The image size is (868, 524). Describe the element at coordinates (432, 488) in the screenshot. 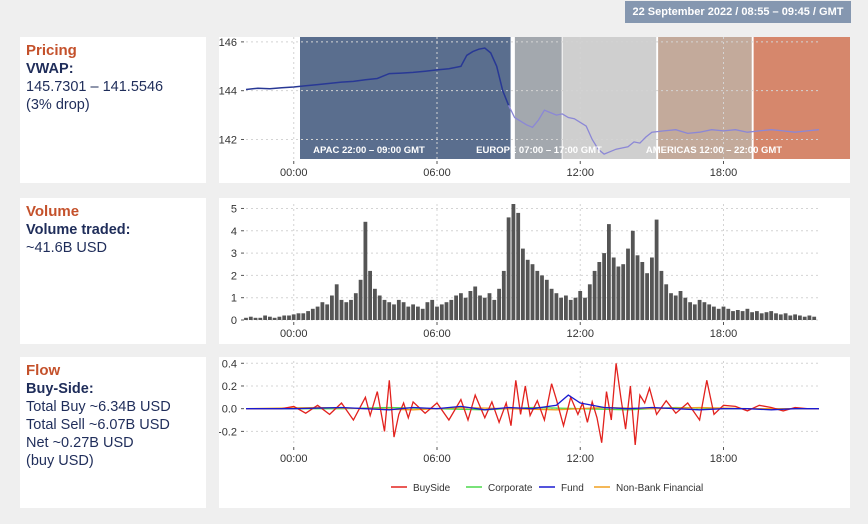

I see `legend-label: BuySide` at that location.